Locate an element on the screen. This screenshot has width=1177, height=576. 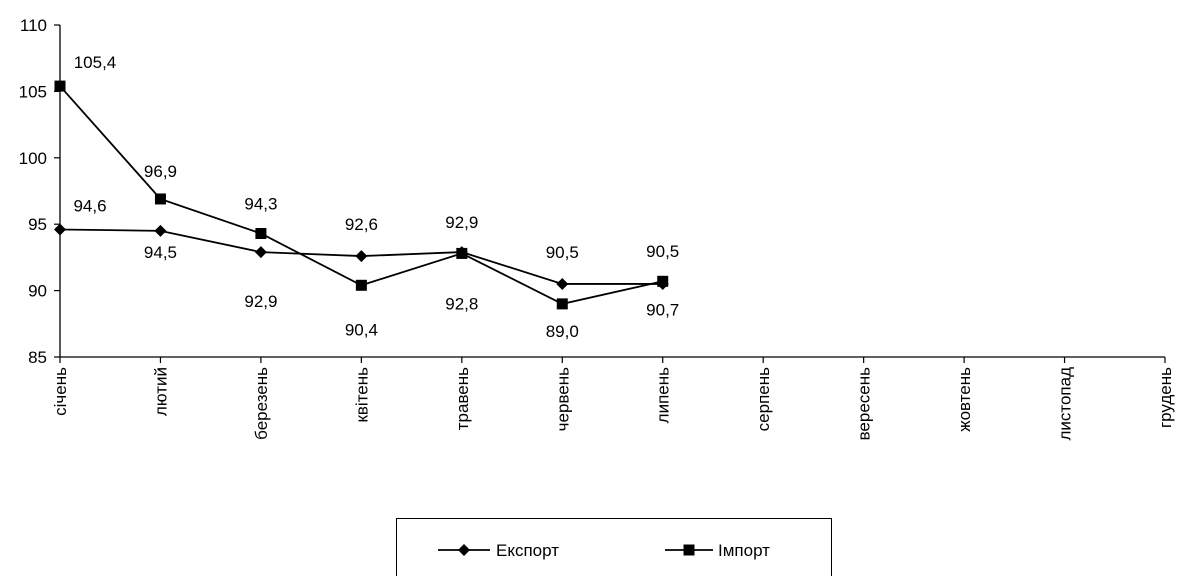
data-label-export: 94,6 is located at coordinates (89, 206).